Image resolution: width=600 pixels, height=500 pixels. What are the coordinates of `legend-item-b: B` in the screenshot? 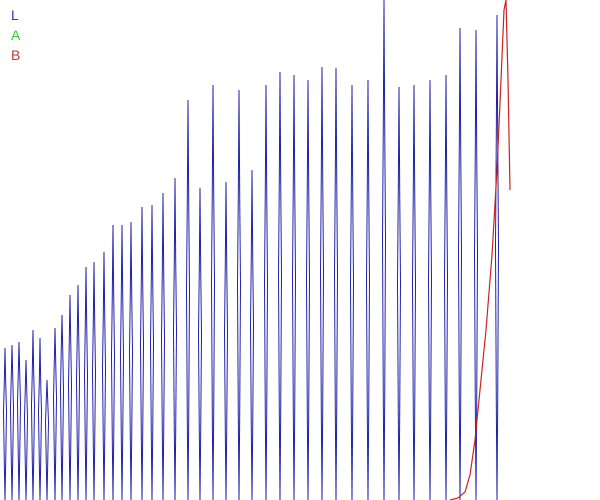 It's located at (16, 55).